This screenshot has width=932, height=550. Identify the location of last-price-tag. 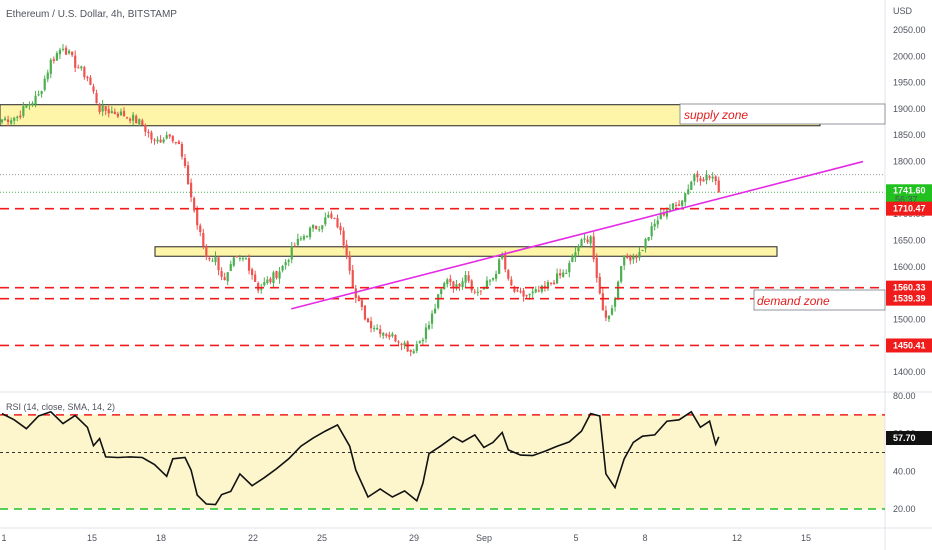
(909, 194).